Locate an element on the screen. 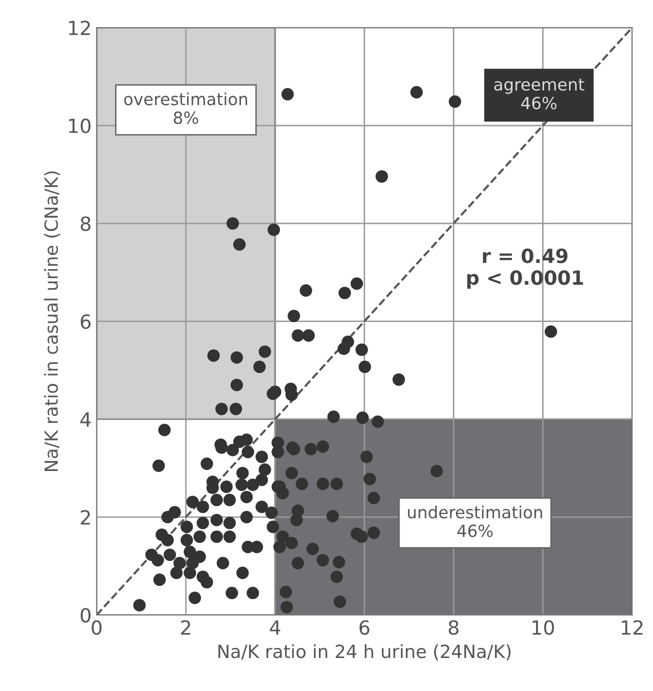 Image resolution: width=653 pixels, height=691 pixels. x-tick-label: 4 is located at coordinates (275, 627).